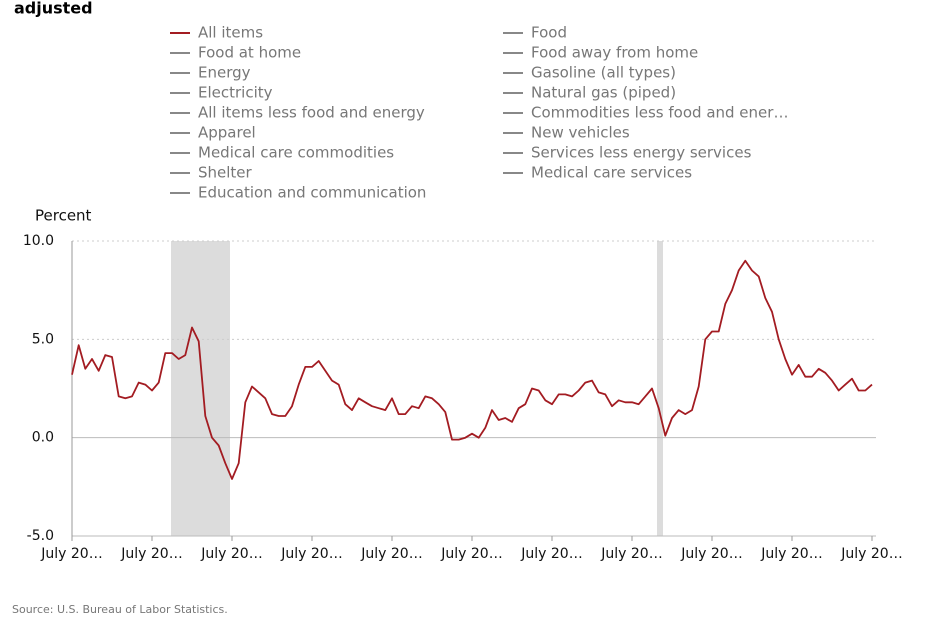  What do you see at coordinates (38, 241) in the screenshot?
I see `y-tick-label: 10.0` at bounding box center [38, 241].